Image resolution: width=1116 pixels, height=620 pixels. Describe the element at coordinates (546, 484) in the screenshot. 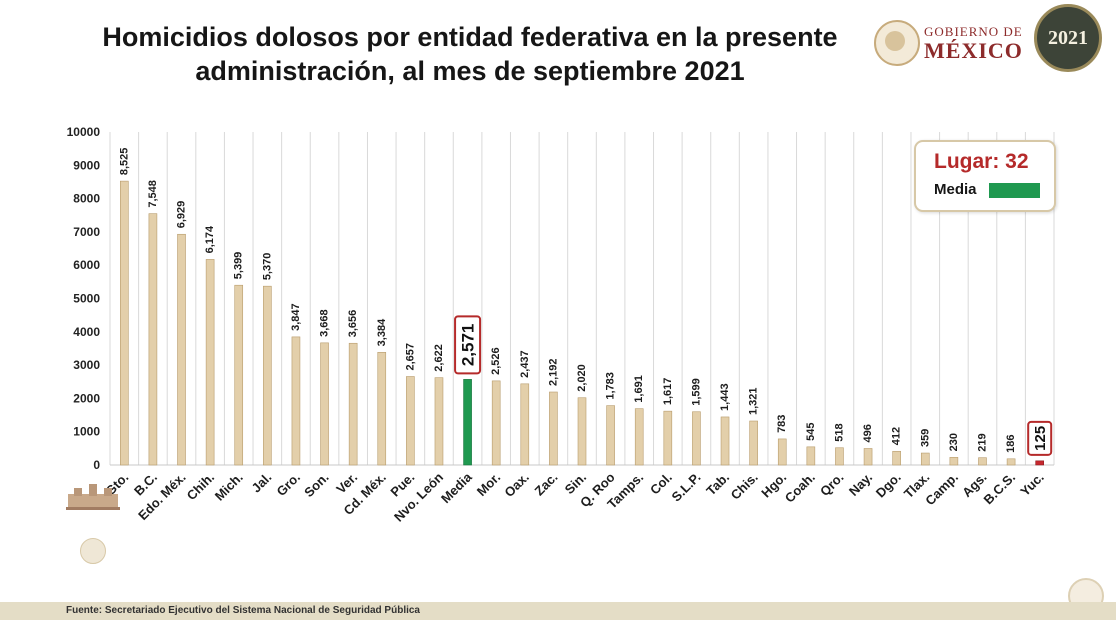

I see `x-tick-label: Zac.` at that location.